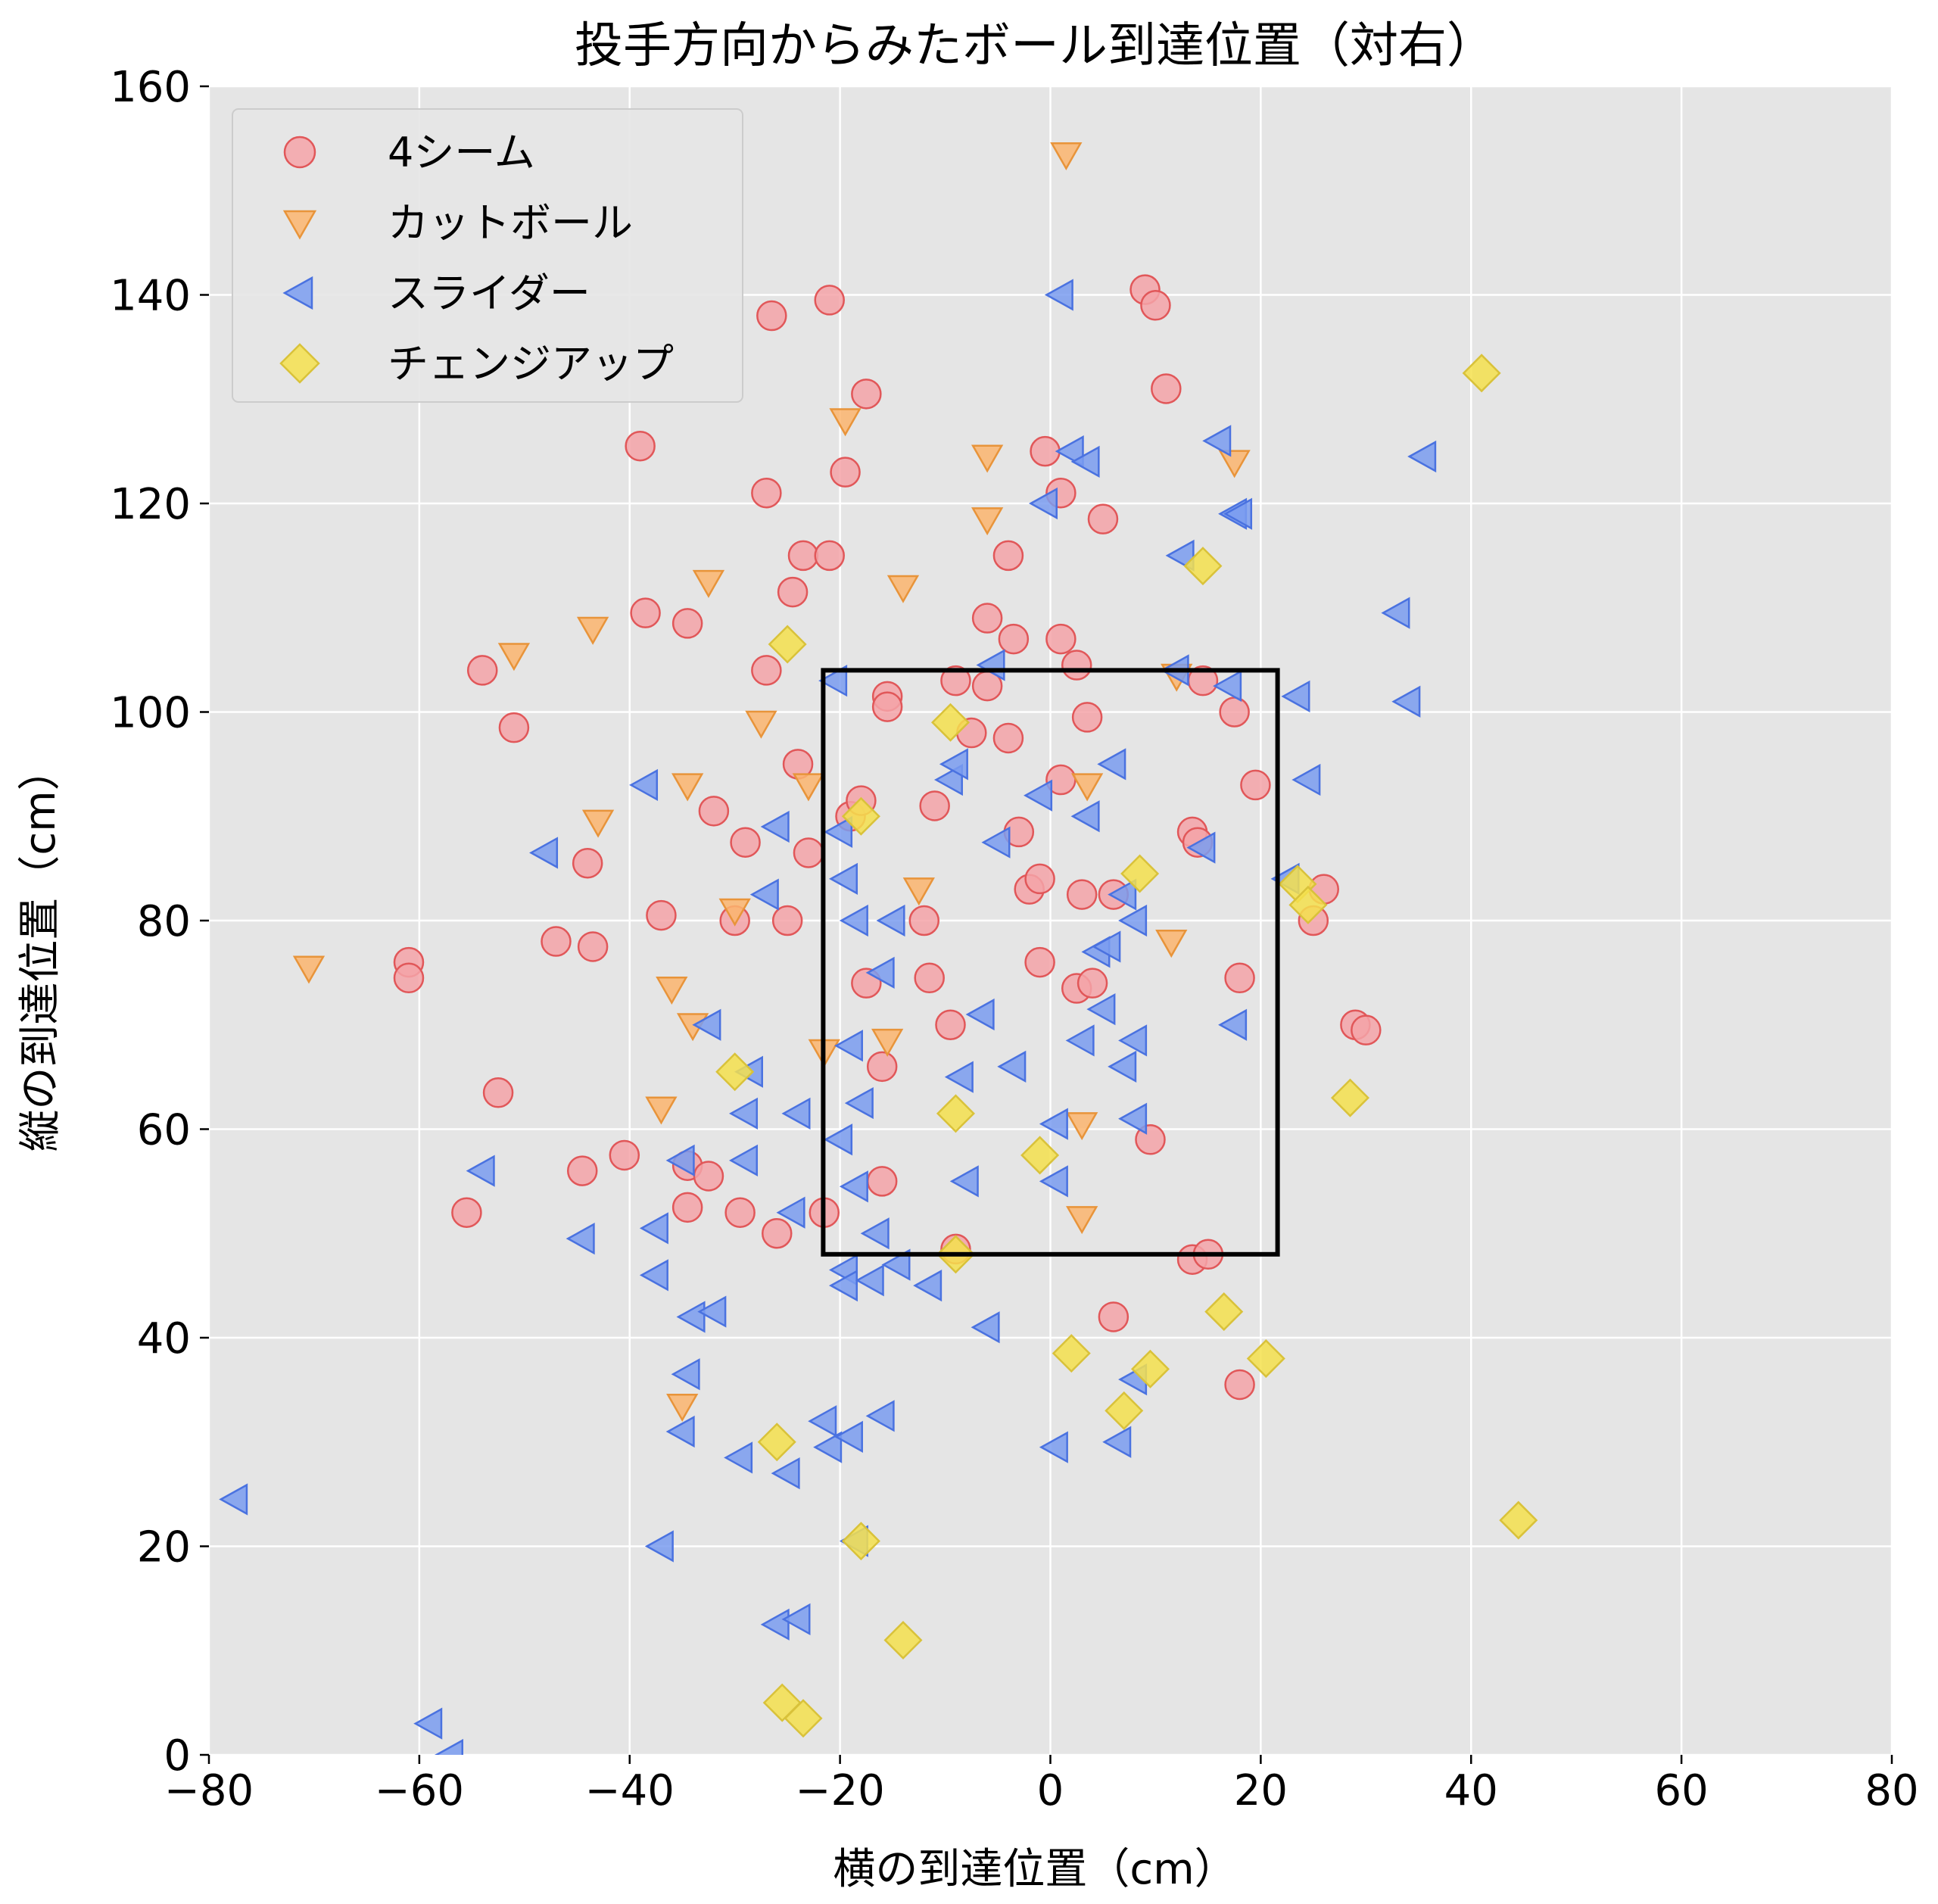  Describe the element at coordinates (164, 921) in the screenshot. I see `y-tick-label: 80` at that location.